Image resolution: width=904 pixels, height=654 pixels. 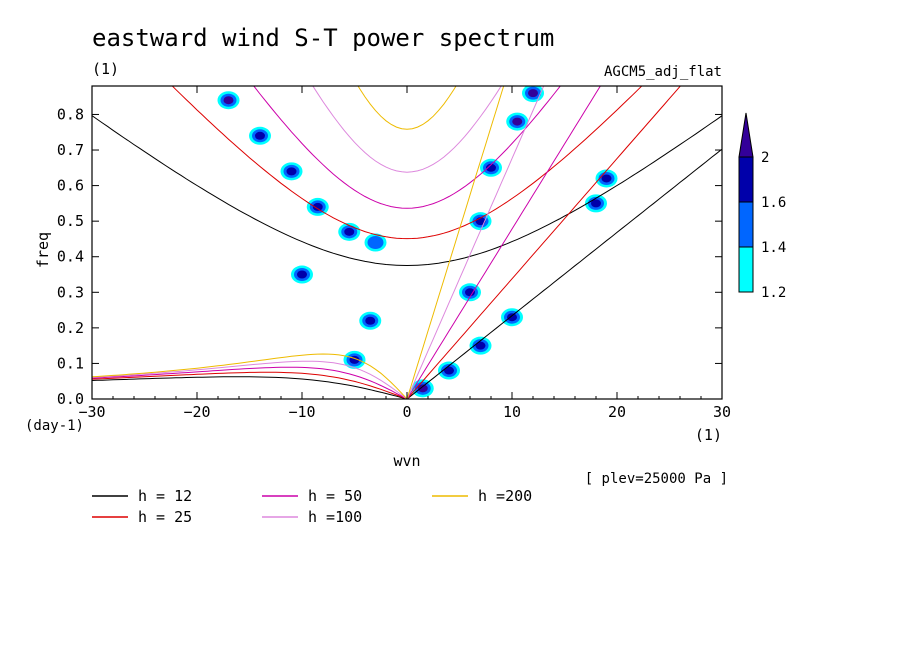 What do you see at coordinates (773, 203) in the screenshot?
I see `colorbar-label: 1.6` at bounding box center [773, 203].